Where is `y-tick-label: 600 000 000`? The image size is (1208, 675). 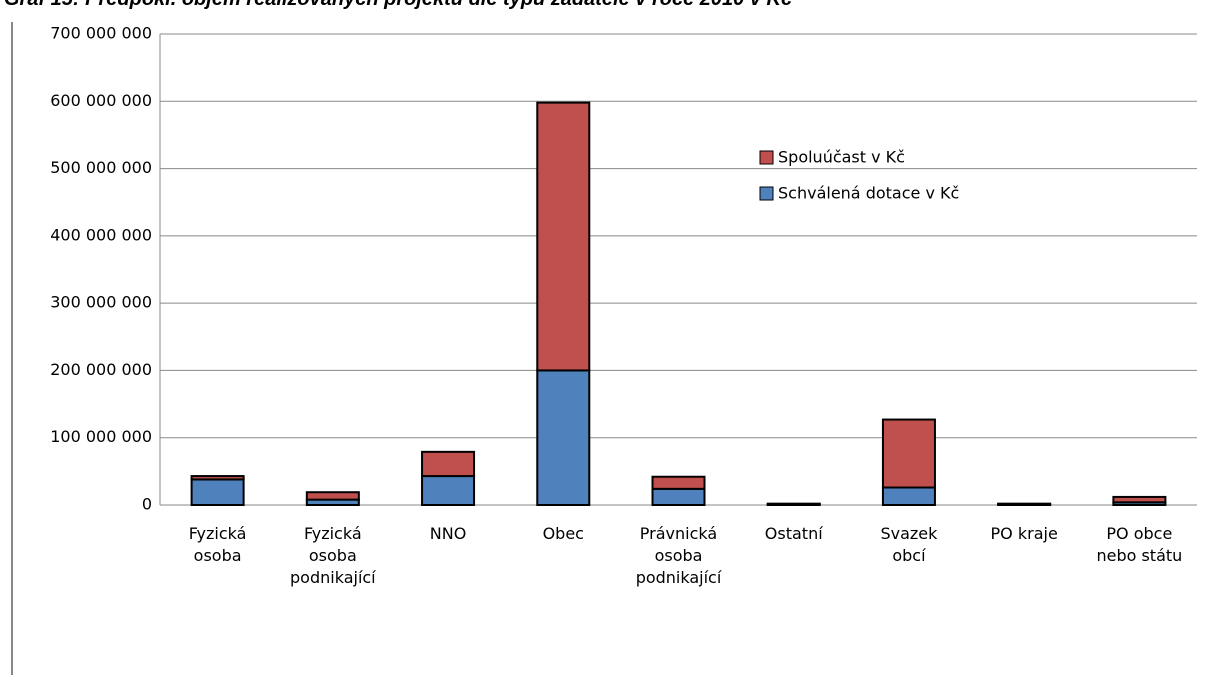
y-tick-label: 600 000 000 is located at coordinates (101, 100).